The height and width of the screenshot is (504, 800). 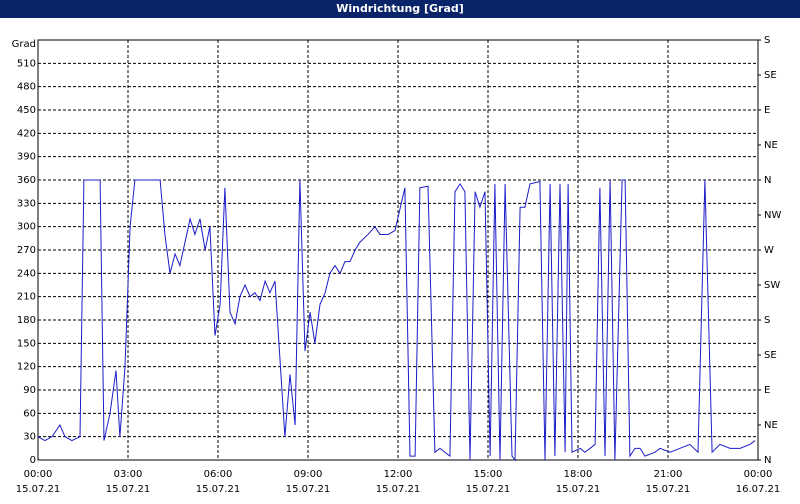 I want to click on y-tick-label: 150, so click(x=26, y=343).